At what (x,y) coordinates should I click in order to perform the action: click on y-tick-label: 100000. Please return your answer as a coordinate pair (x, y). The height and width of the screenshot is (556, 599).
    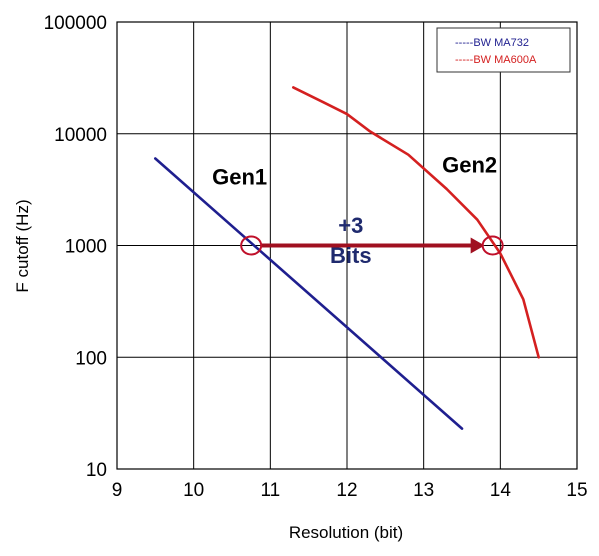
    Looking at the image, I should click on (75, 23).